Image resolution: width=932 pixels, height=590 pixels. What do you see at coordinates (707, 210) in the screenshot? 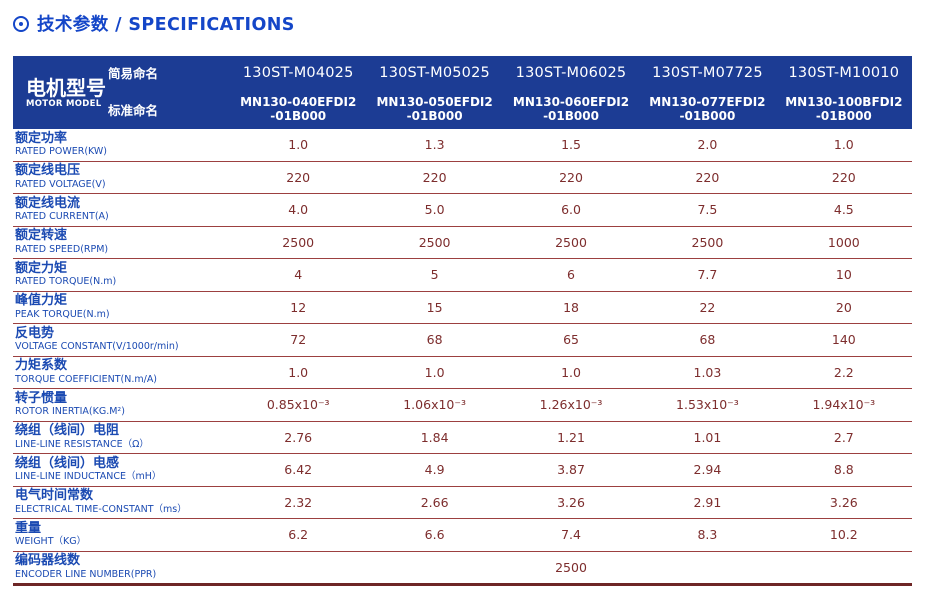
I see `cell-value: 7.5` at bounding box center [707, 210].